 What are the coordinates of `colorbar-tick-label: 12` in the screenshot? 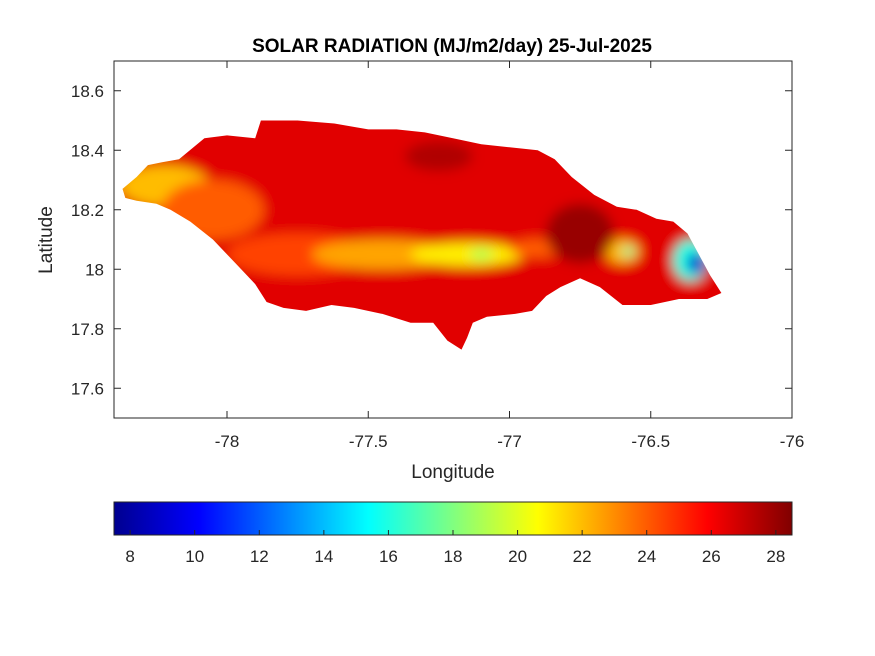 It's located at (259, 556).